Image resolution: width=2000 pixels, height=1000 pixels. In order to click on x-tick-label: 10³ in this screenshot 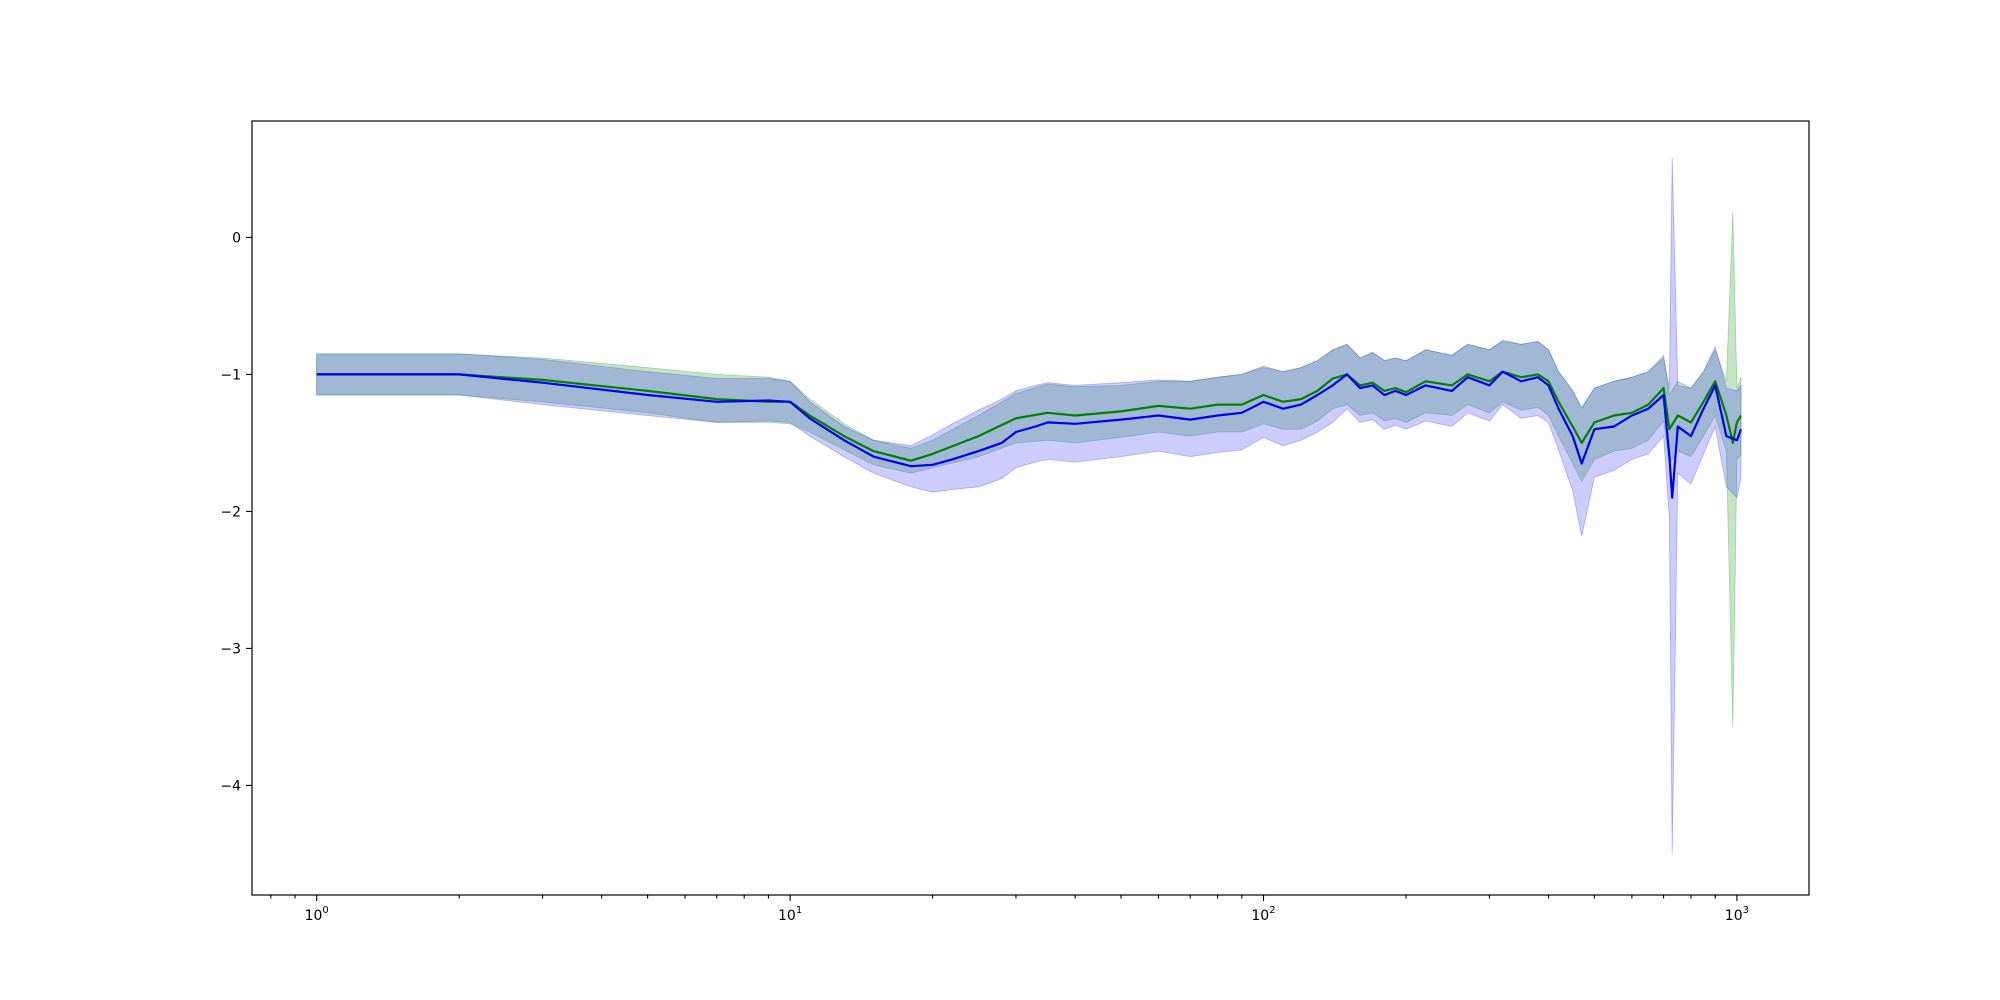, I will do `click(1737, 914)`.